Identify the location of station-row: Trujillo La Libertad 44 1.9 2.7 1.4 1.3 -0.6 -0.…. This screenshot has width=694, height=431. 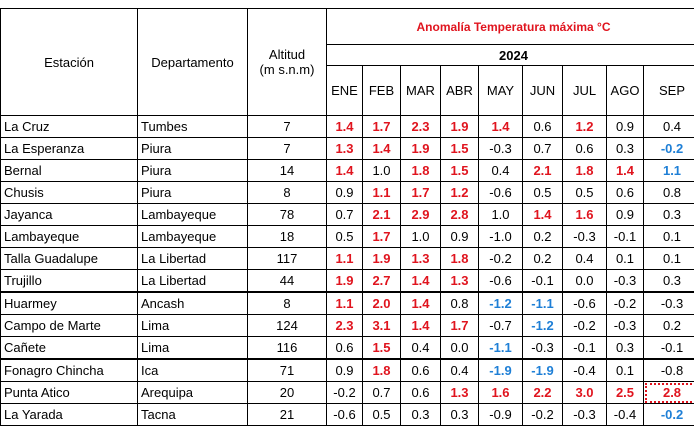
(347, 281).